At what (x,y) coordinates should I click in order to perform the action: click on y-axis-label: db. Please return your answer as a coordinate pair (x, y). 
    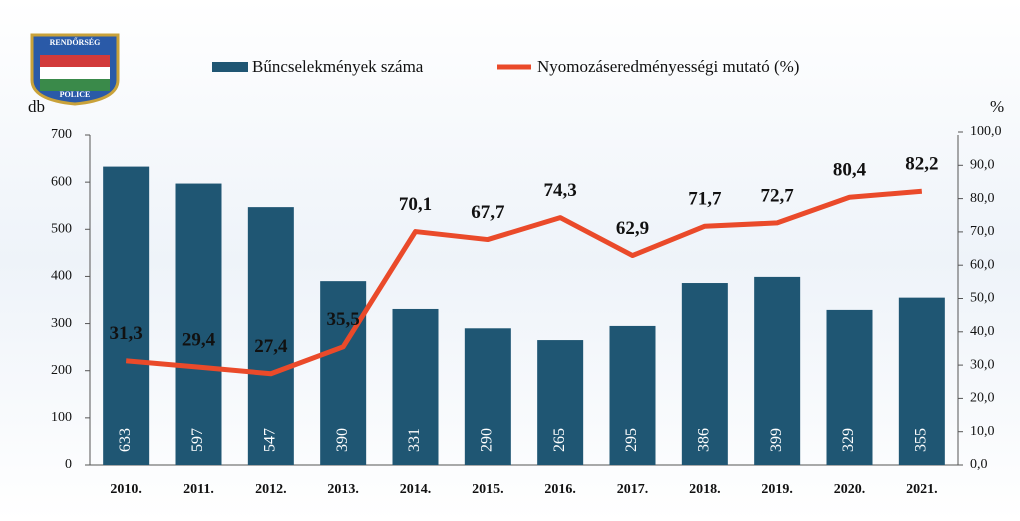
    Looking at the image, I should click on (36, 106).